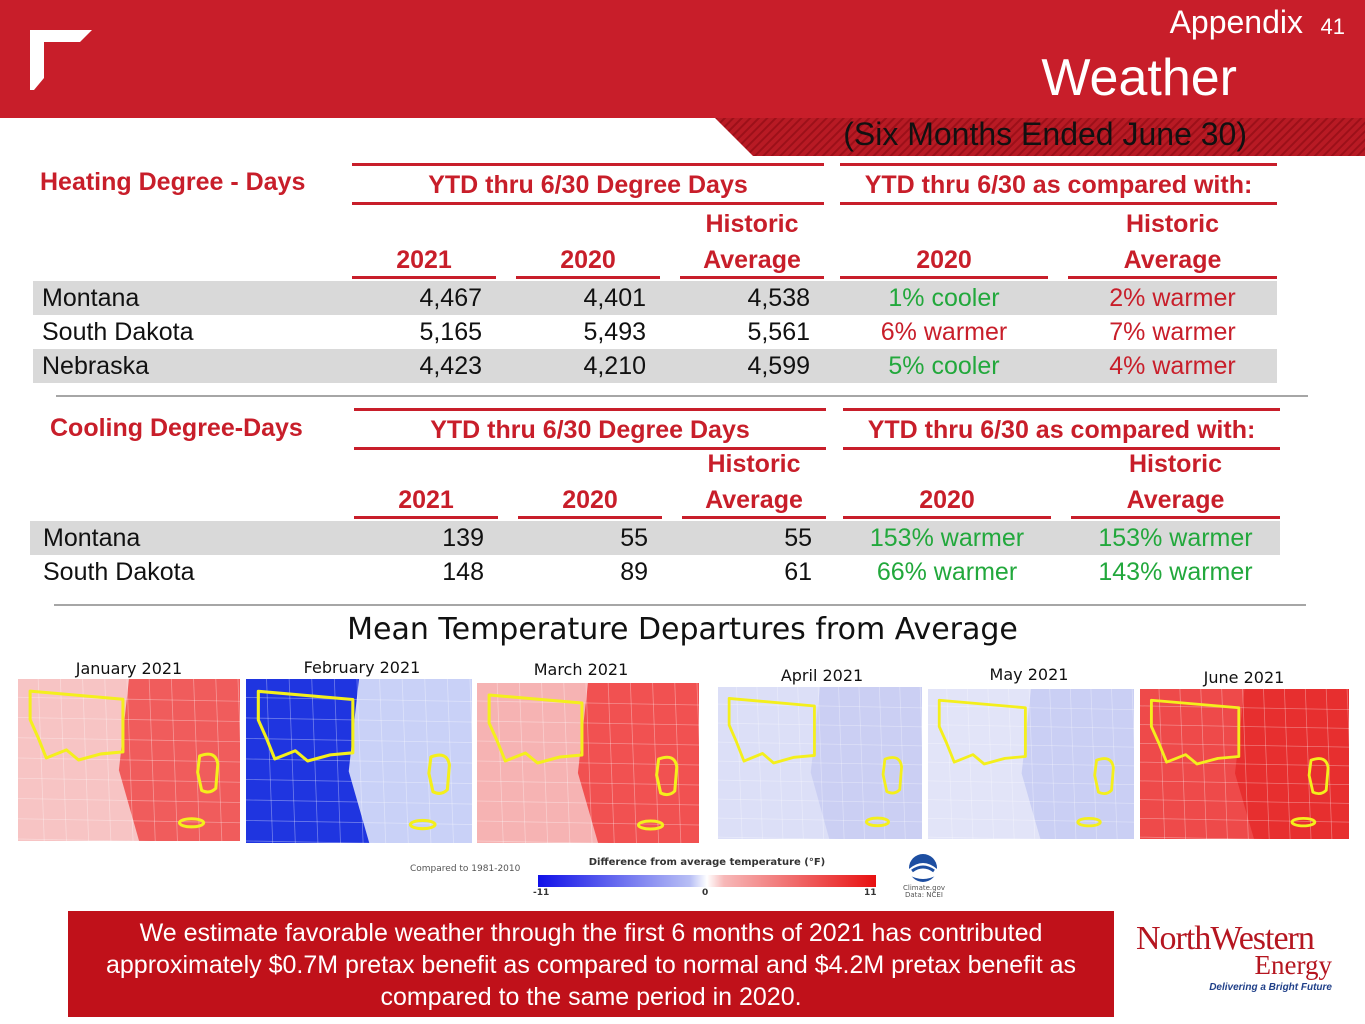  Describe the element at coordinates (944, 298) in the screenshot. I see `vs-2020: 1% cooler` at that location.